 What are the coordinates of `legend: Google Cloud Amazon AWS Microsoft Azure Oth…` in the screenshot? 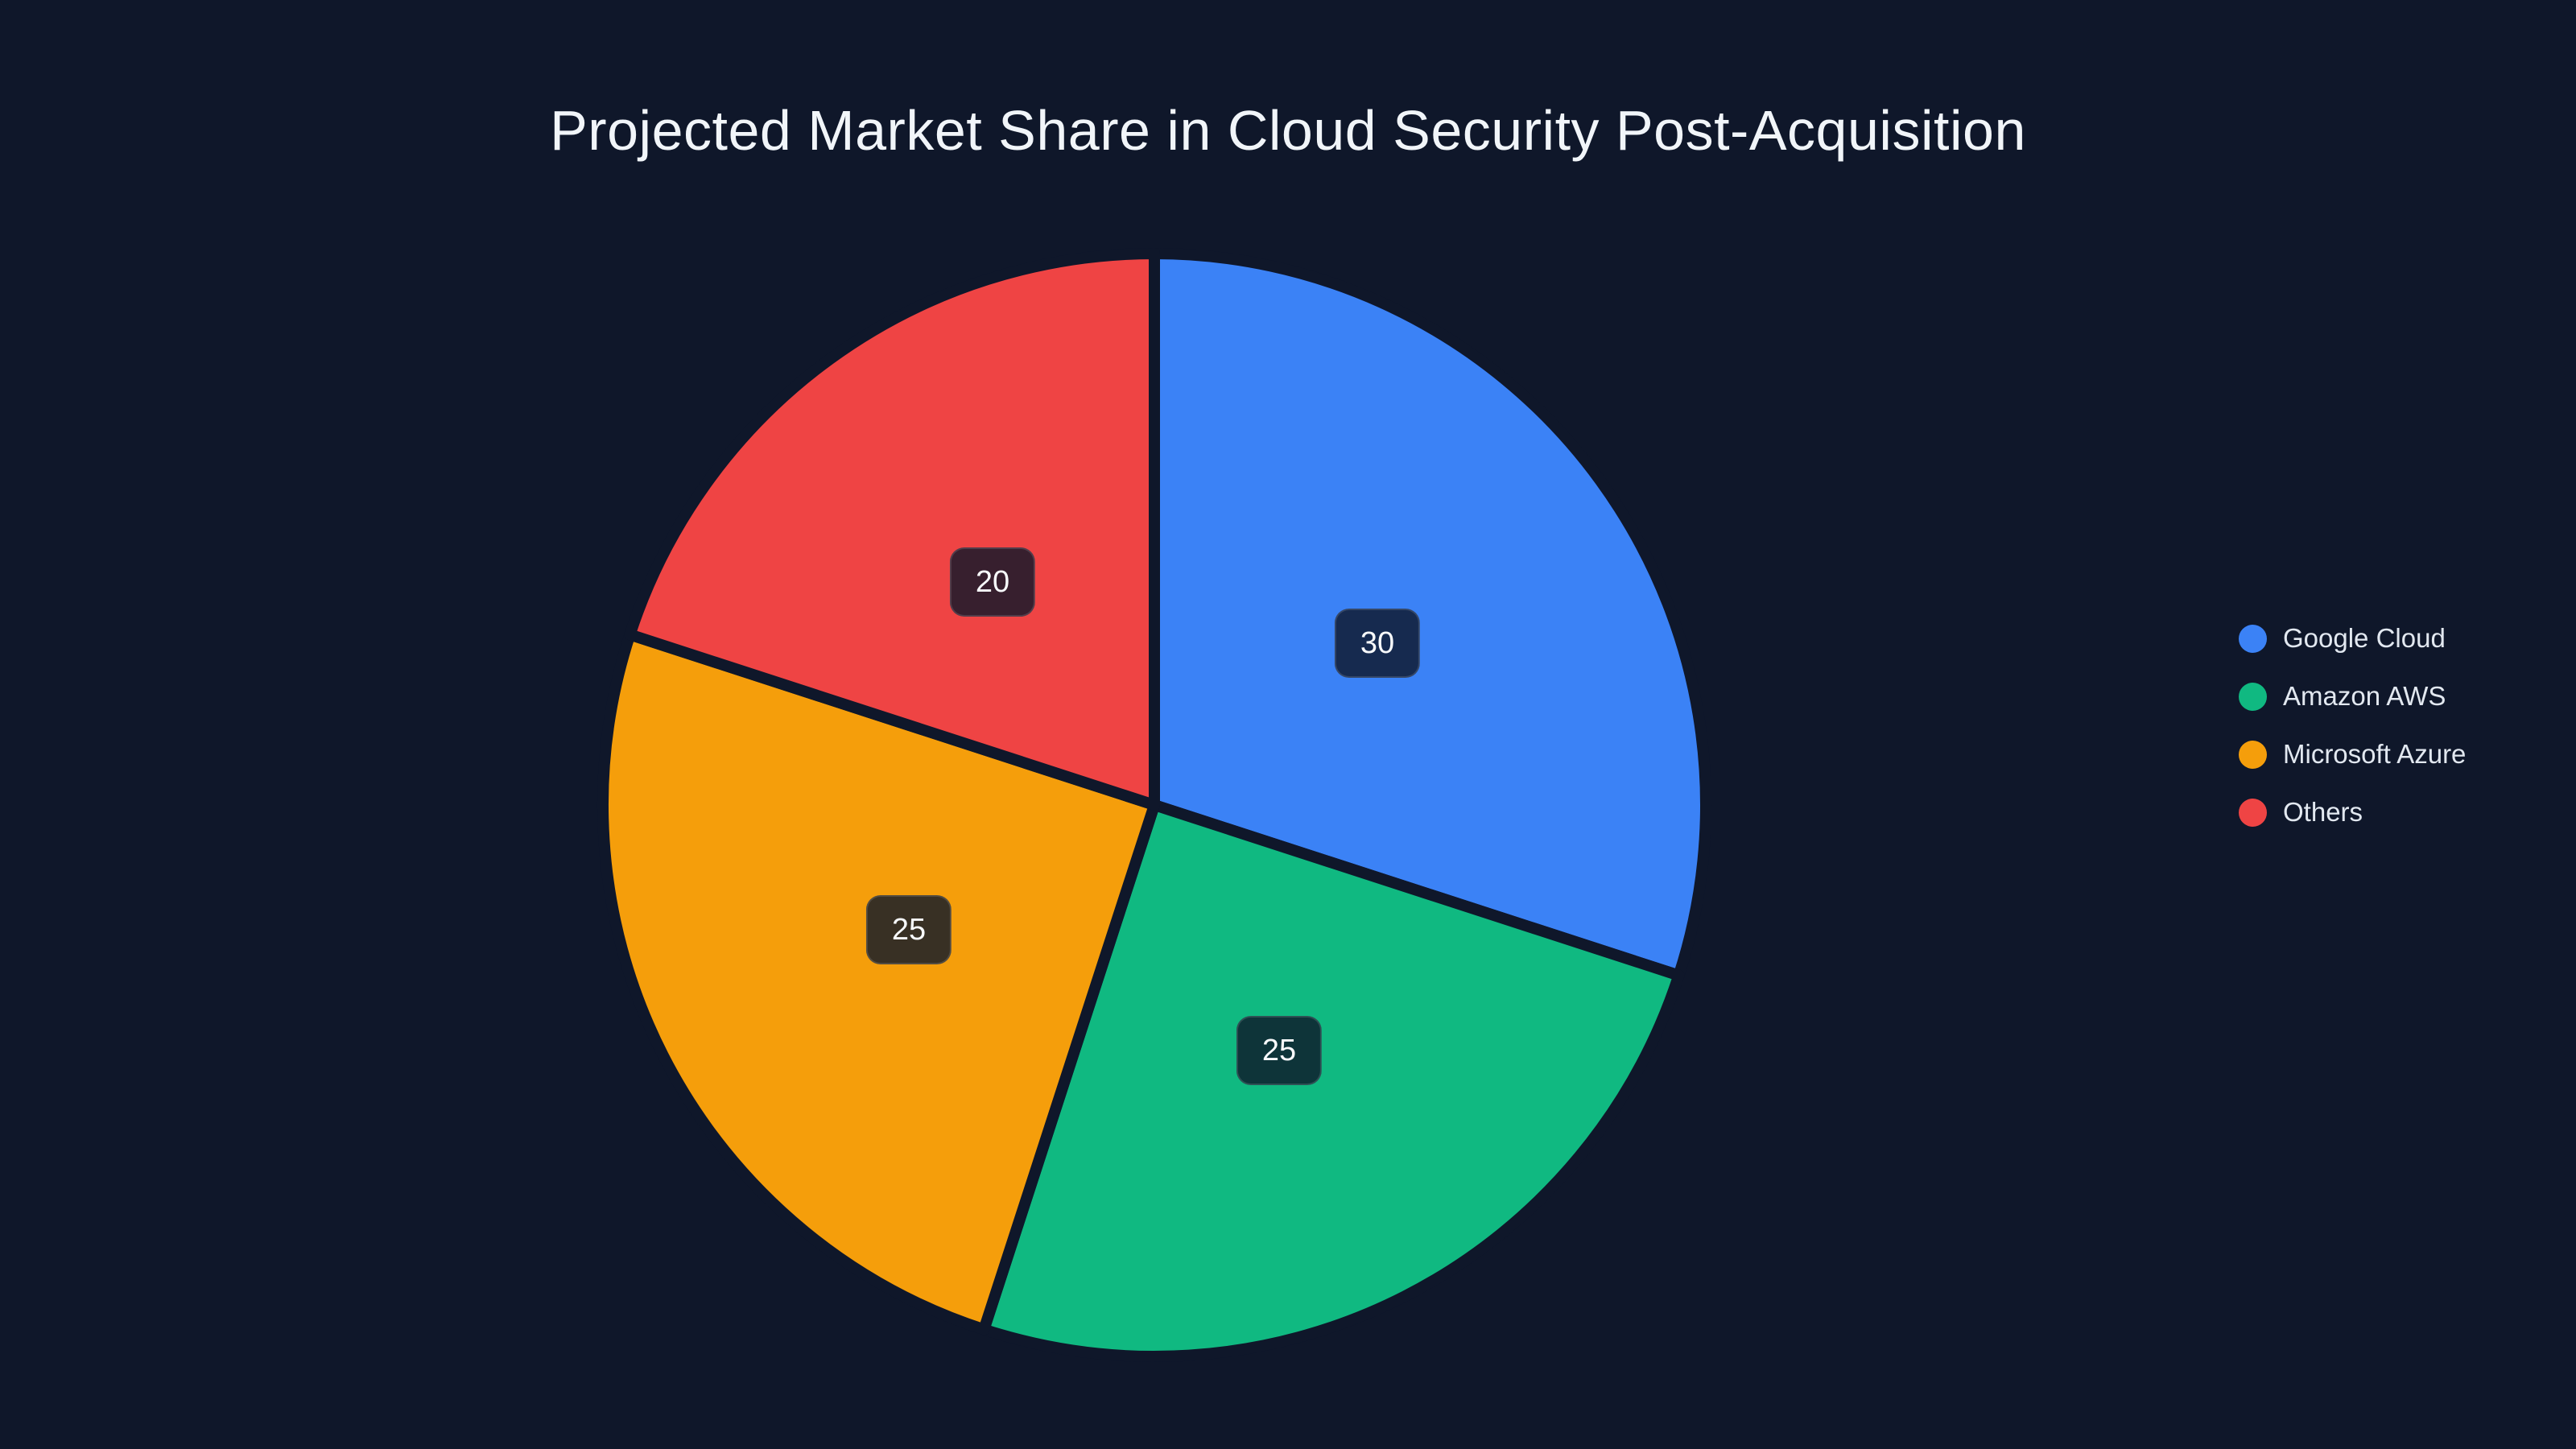 It's located at (2352, 725).